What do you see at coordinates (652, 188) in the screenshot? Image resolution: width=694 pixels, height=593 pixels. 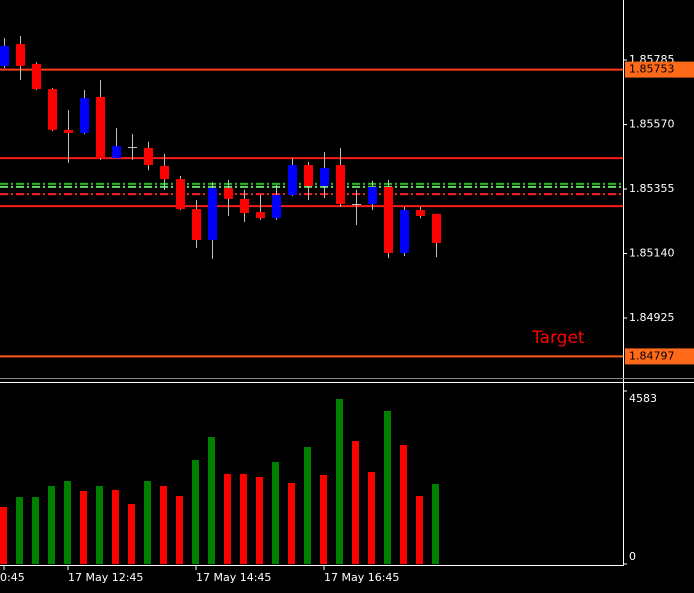 I see `y-tick-label: 1.85355` at bounding box center [652, 188].